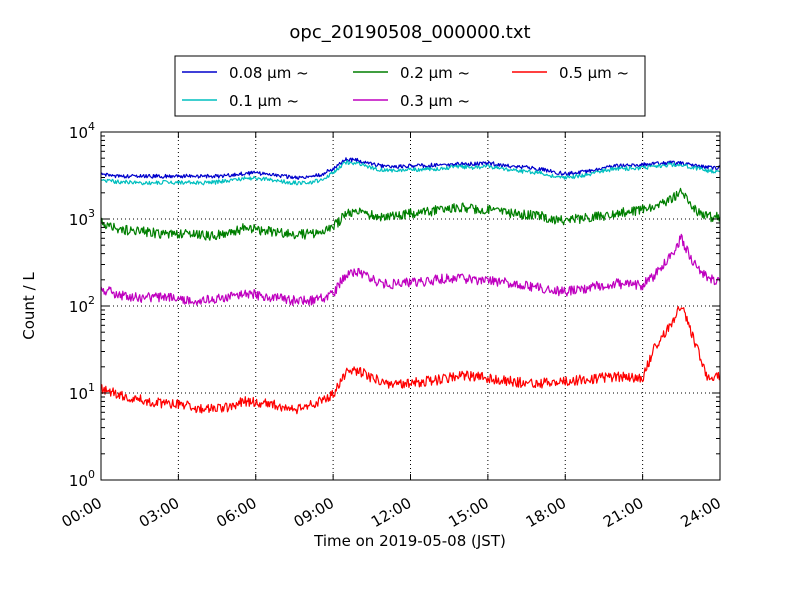 Image resolution: width=800 pixels, height=600 pixels. What do you see at coordinates (468, 512) in the screenshot?
I see `x-tick-label: 15:00` at bounding box center [468, 512].